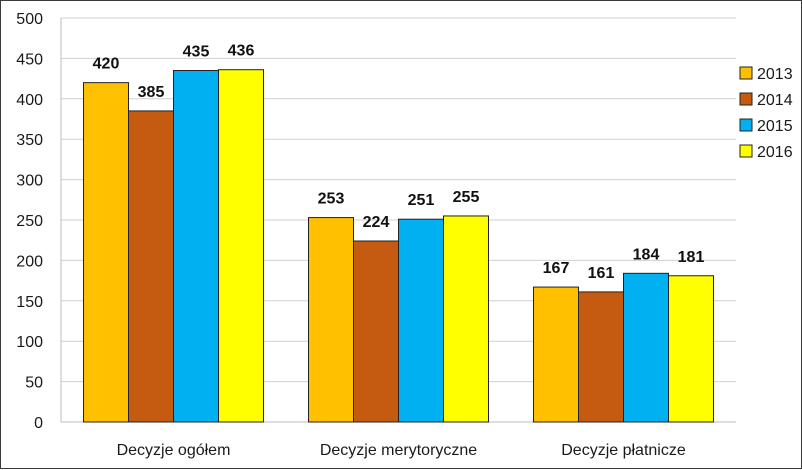 Image resolution: width=802 pixels, height=470 pixels. Describe the element at coordinates (775, 100) in the screenshot. I see `legend-label: 2014` at that location.